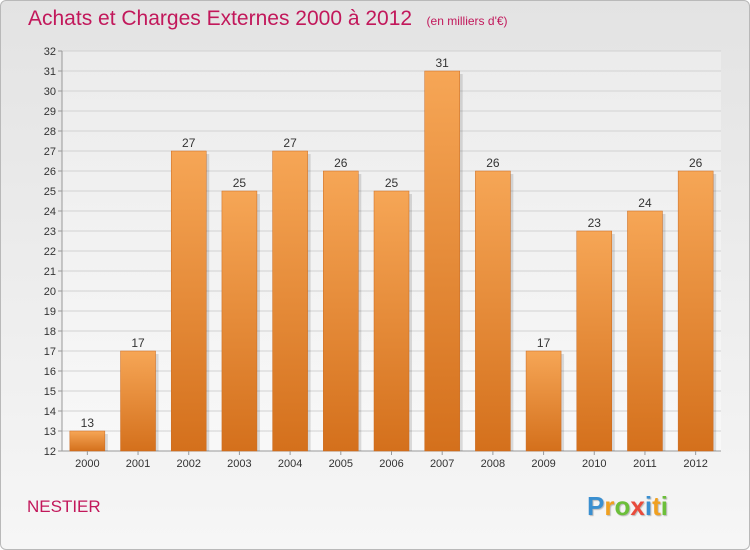 The image size is (750, 550). Describe the element at coordinates (493, 464) in the screenshot. I see `x-tick-label: 2008` at that location.